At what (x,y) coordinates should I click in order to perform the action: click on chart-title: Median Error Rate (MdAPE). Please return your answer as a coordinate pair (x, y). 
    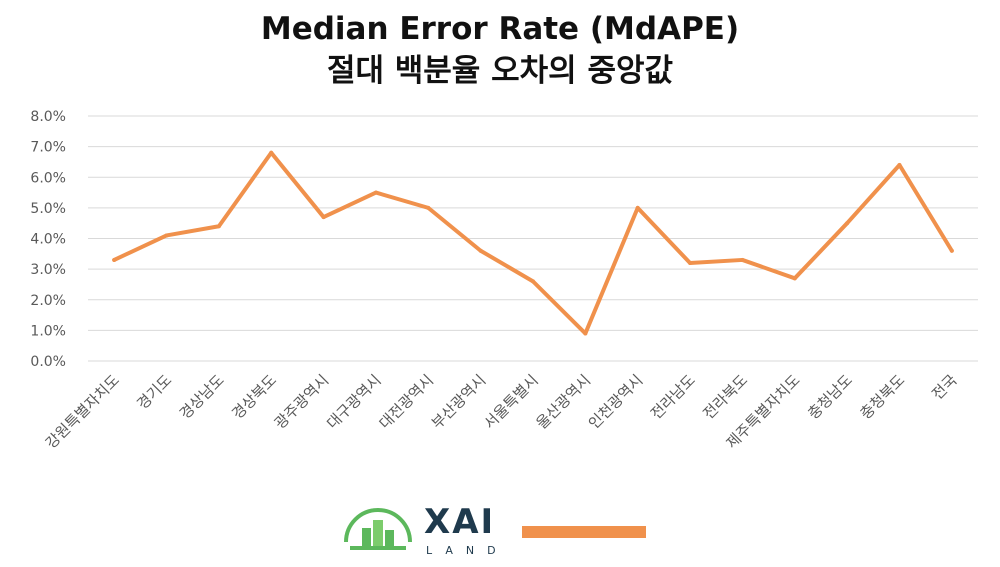
    Looking at the image, I should click on (500, 29).